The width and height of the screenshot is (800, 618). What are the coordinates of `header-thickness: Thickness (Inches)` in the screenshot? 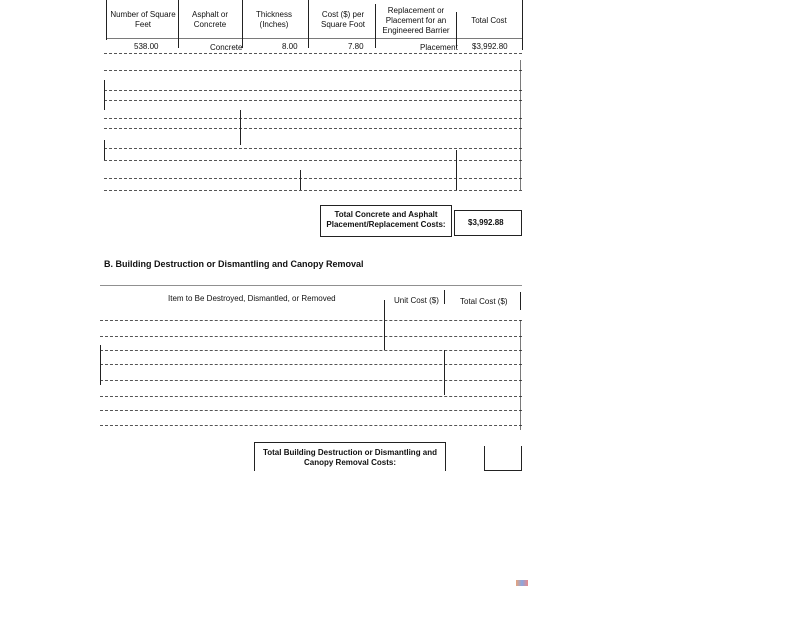 It's located at (273, 19).